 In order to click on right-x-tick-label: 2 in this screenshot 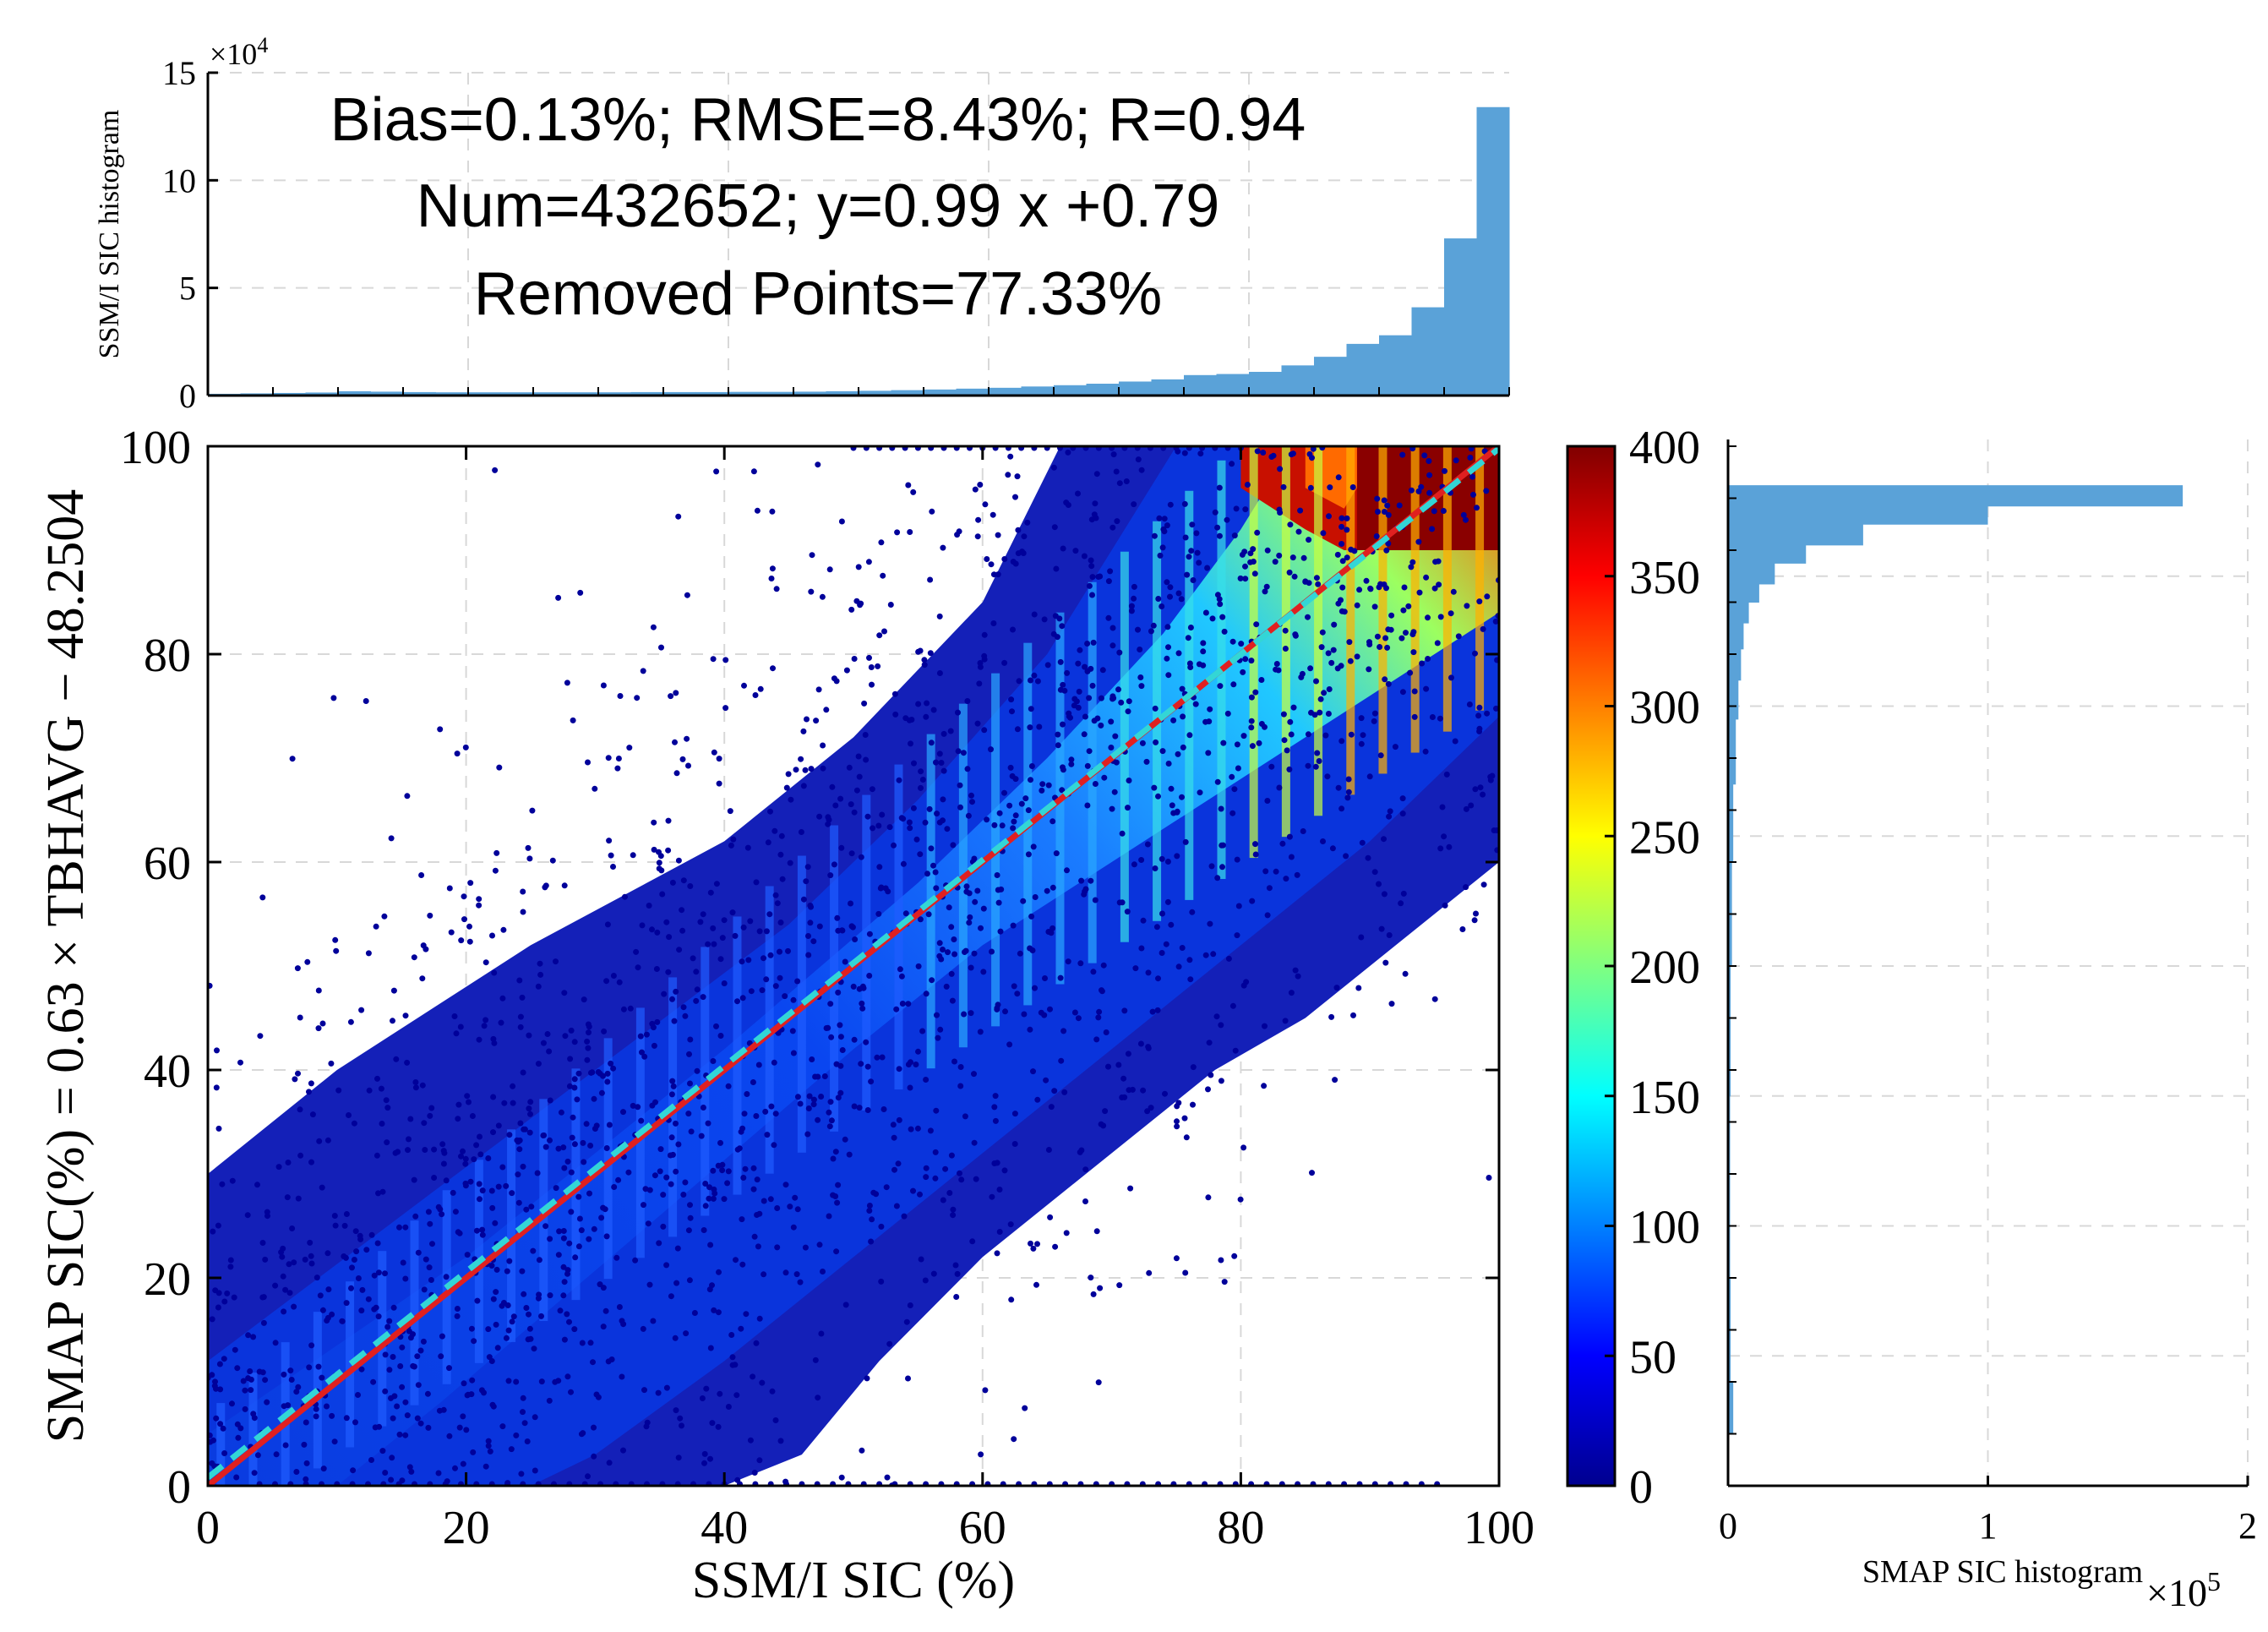, I will do `click(2247, 1526)`.